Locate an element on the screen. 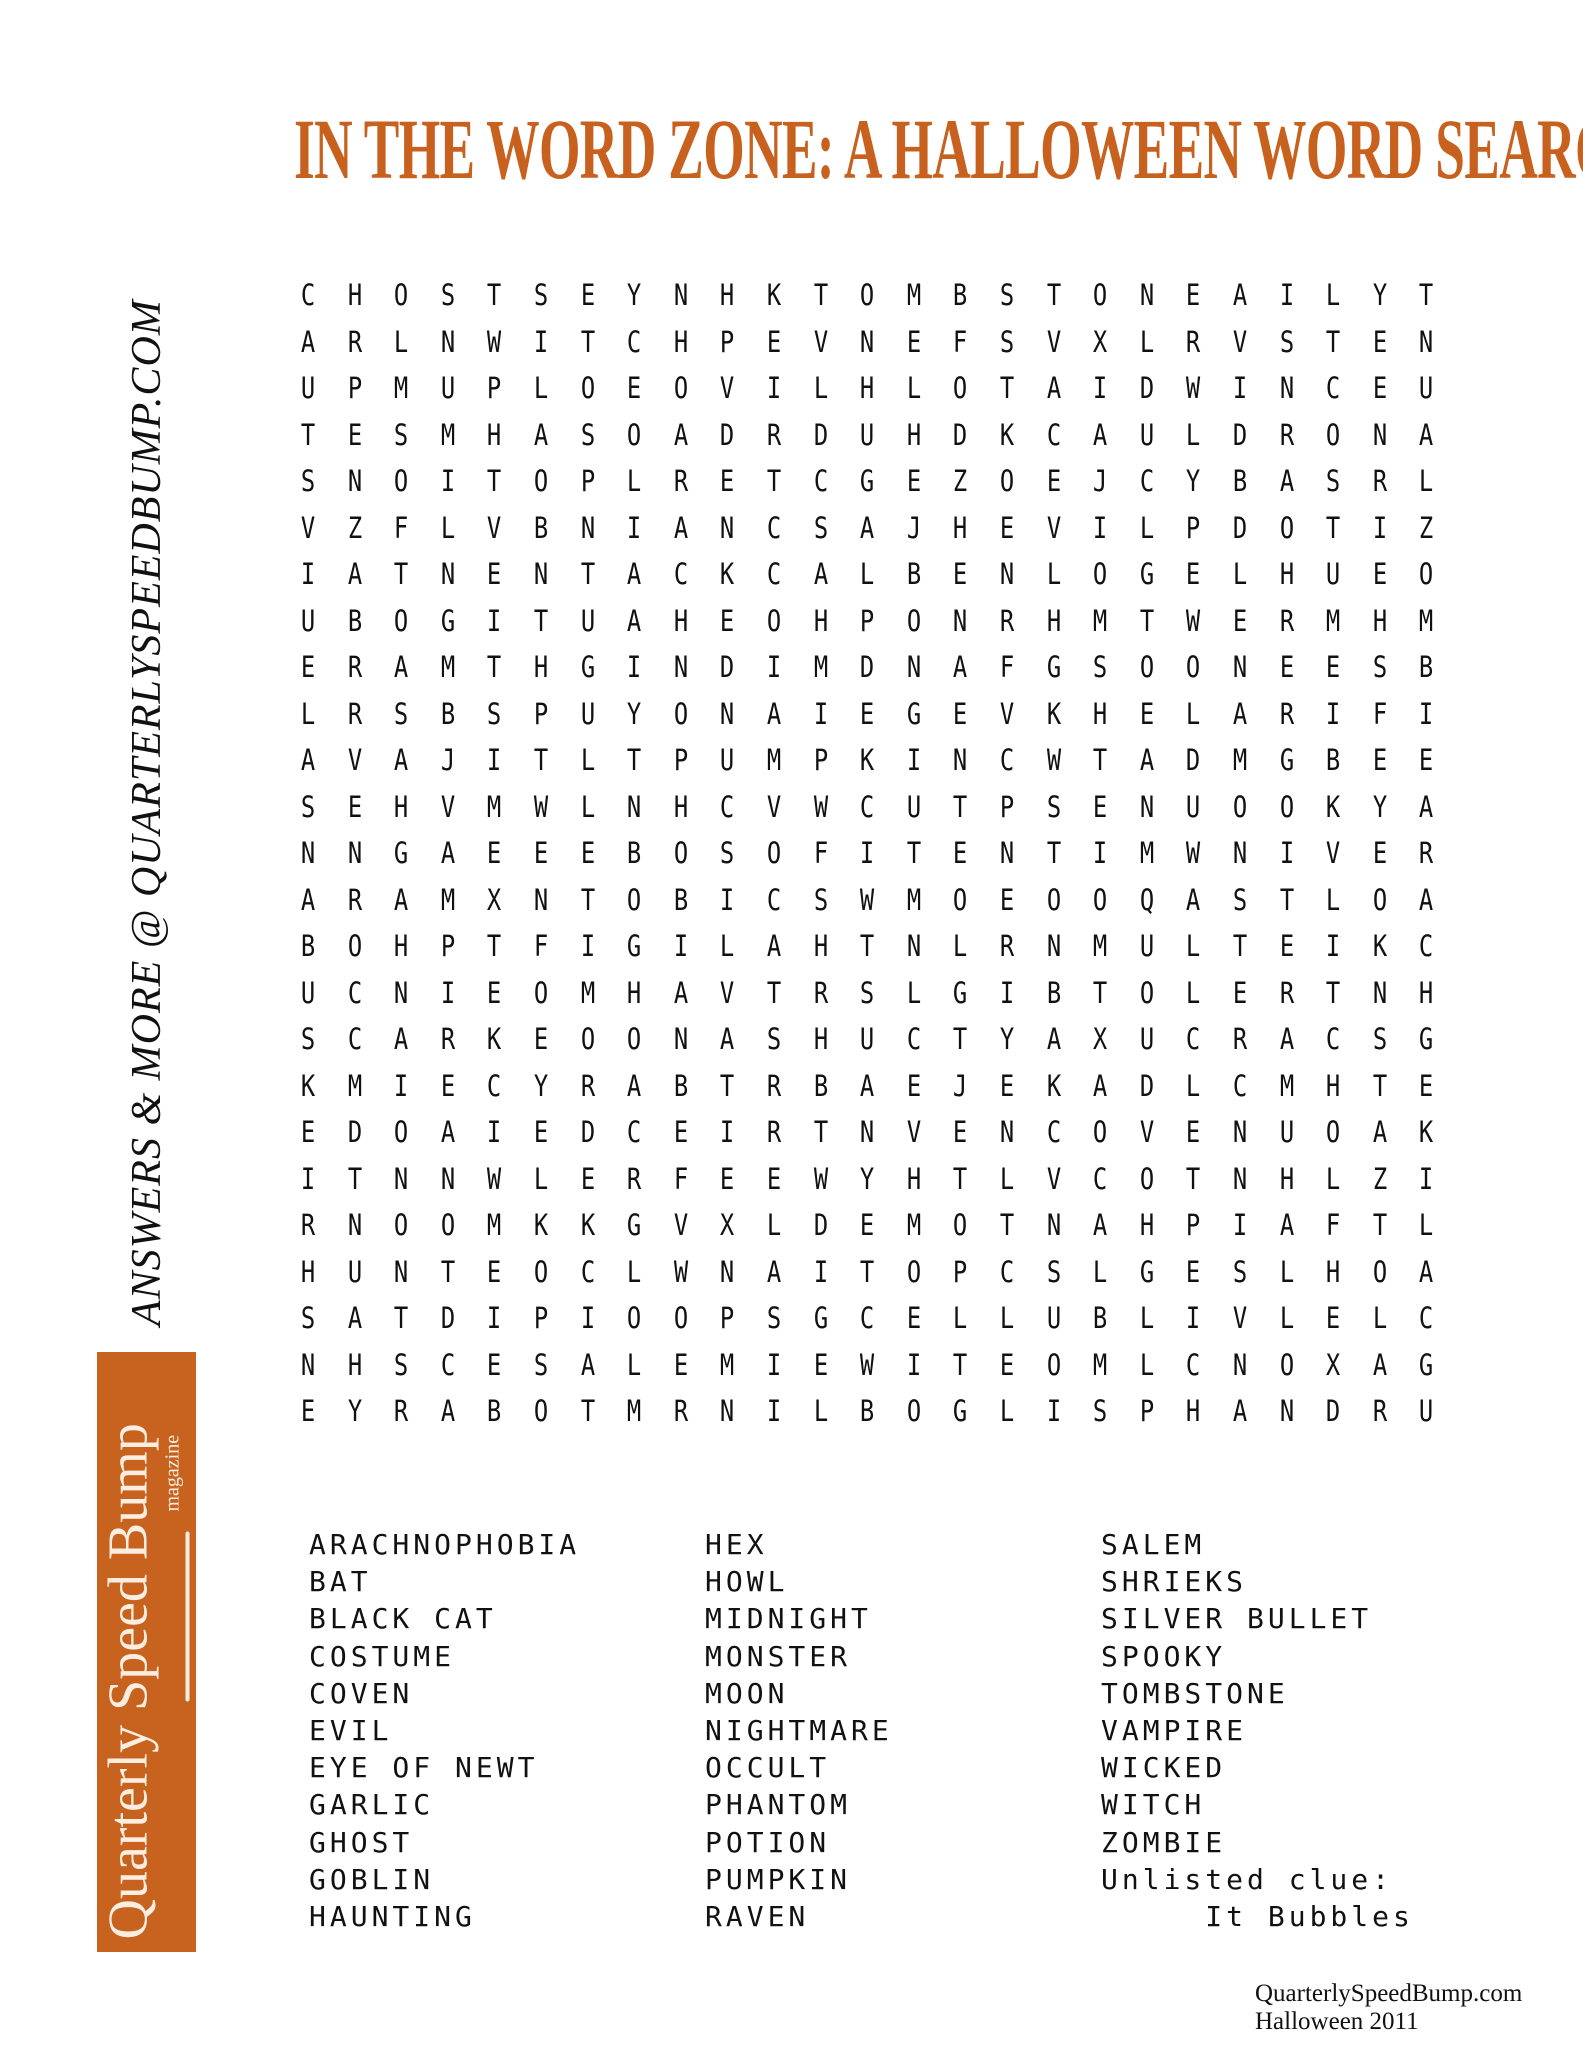 This screenshot has height=2048, width=1583. grid-letter: W is located at coordinates (1193, 853).